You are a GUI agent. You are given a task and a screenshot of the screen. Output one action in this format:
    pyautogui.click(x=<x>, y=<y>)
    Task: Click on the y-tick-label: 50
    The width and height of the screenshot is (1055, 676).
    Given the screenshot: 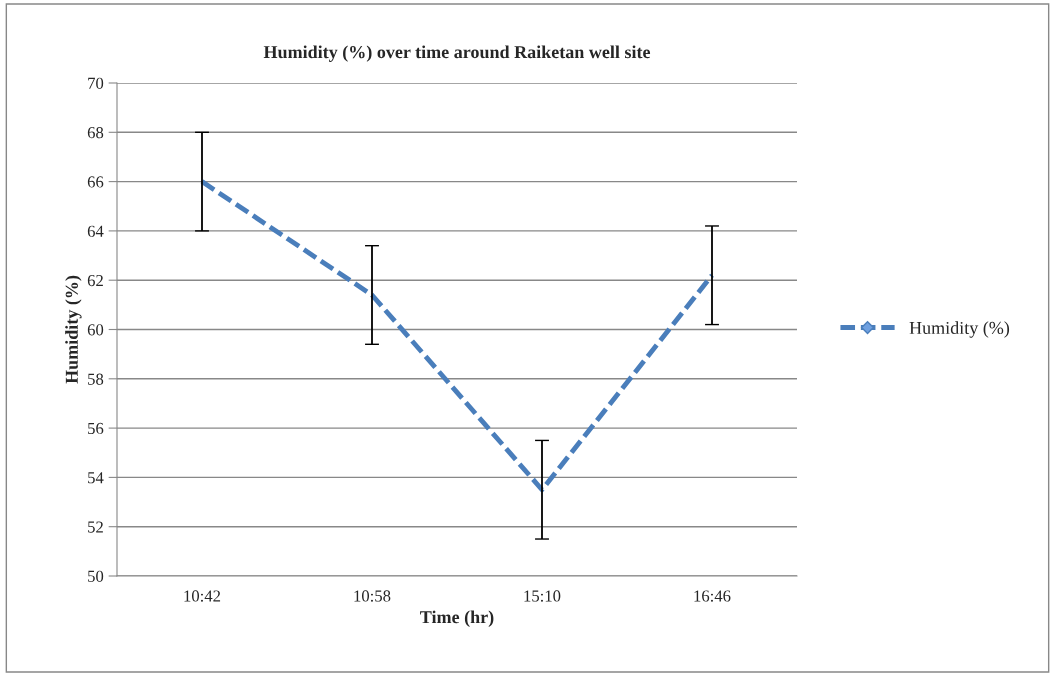 What is the action you would take?
    pyautogui.click(x=96, y=576)
    